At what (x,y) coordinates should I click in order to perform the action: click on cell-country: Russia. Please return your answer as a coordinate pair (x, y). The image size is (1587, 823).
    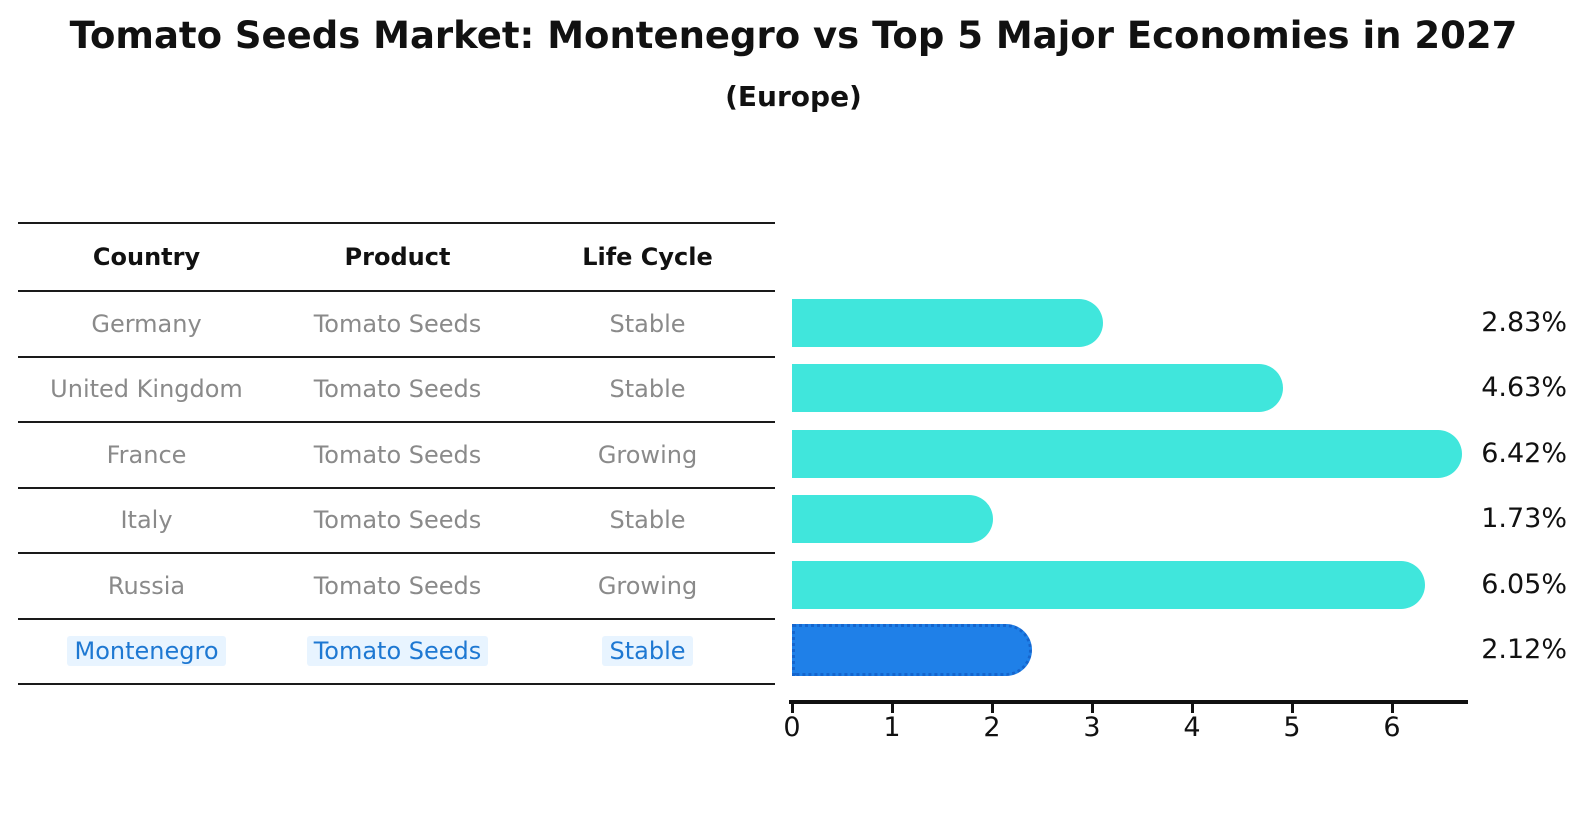
    Looking at the image, I should click on (146, 586).